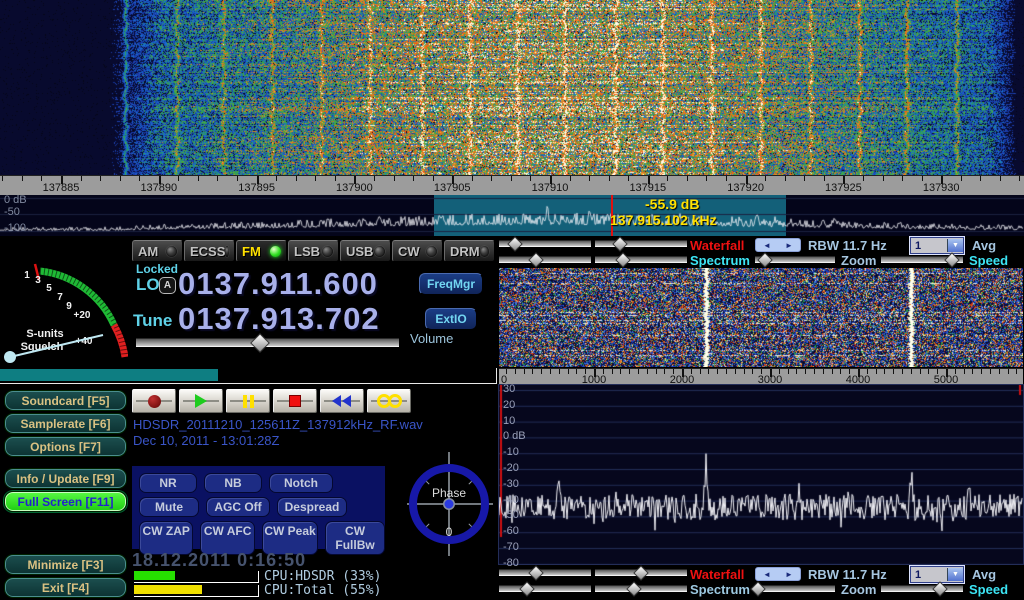 The height and width of the screenshot is (600, 1024). I want to click on dsp-button-despread: Despread, so click(312, 507).